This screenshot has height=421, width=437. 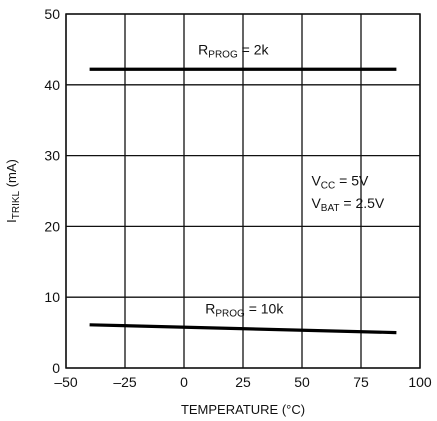 What do you see at coordinates (330, 208) in the screenshot?
I see `annotation-subscript: BAT` at bounding box center [330, 208].